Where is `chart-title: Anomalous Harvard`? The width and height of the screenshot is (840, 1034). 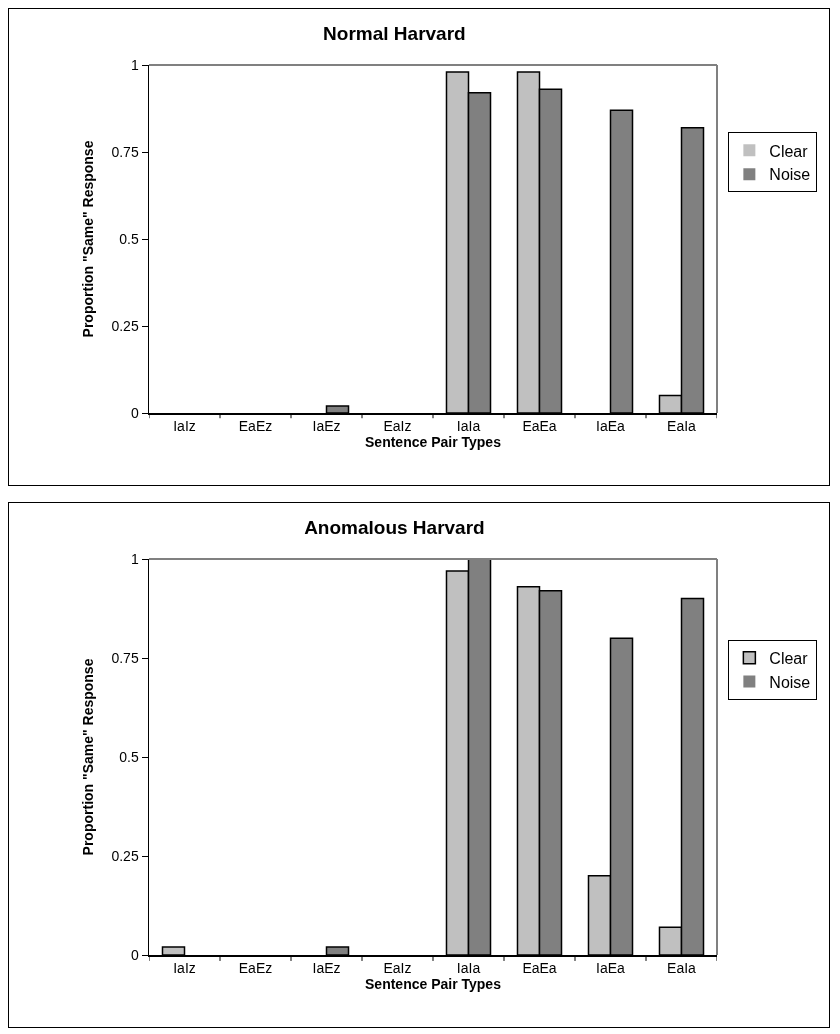
chart-title: Anomalous Harvard is located at coordinates (394, 528).